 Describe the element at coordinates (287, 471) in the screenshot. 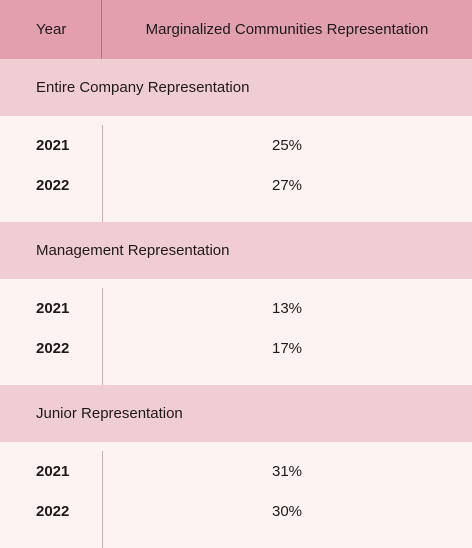

I see `row-value: 31%` at that location.